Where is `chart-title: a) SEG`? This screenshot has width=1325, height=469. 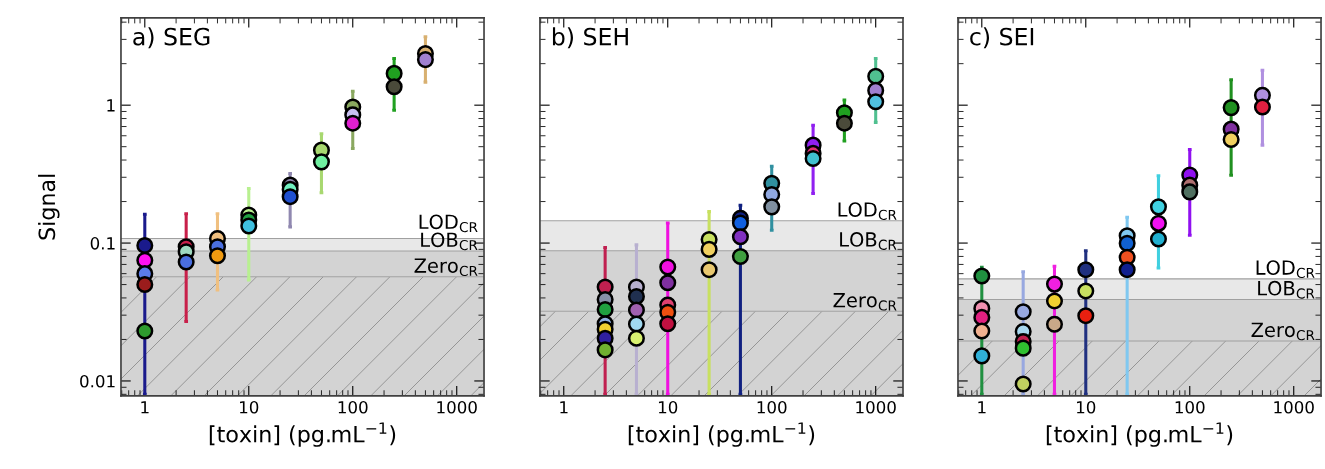 chart-title: a) SEG is located at coordinates (171, 38).